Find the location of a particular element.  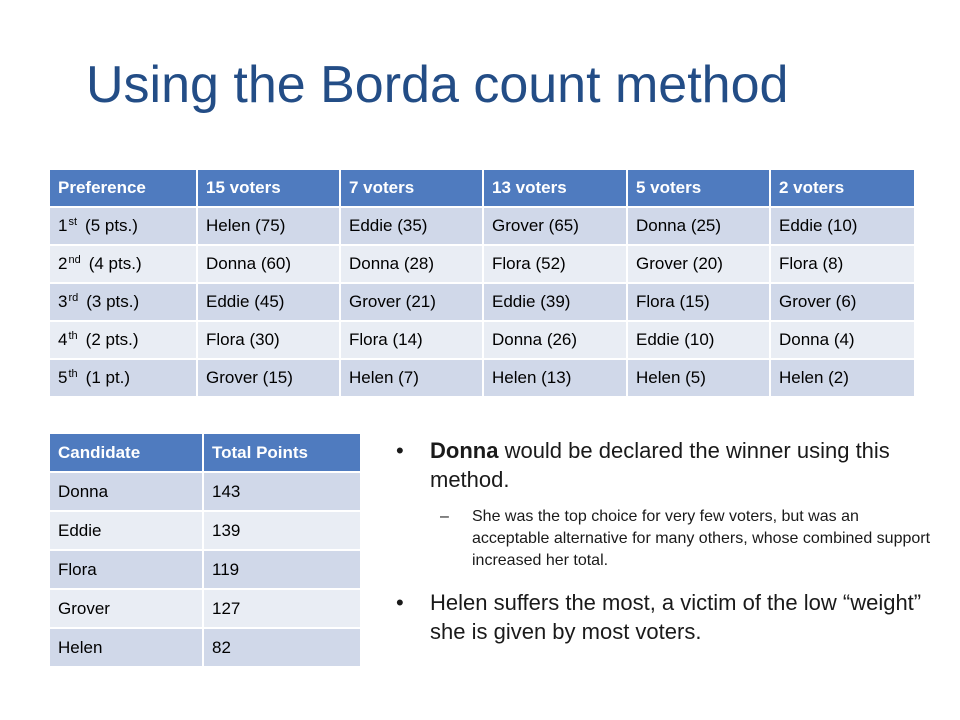

table-row: Flora 119 is located at coordinates (205, 569).